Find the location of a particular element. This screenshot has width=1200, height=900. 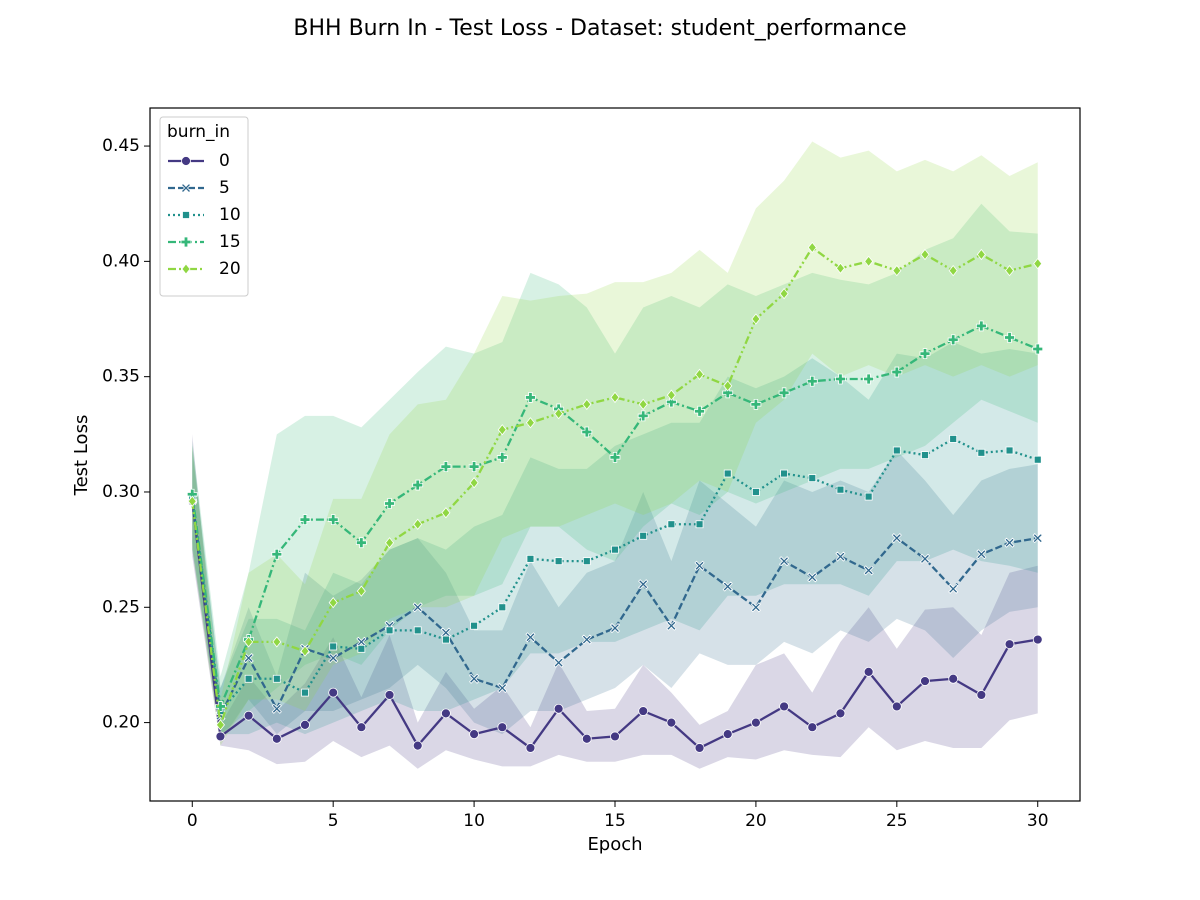

legend-title: burn_in is located at coordinates (198, 132).